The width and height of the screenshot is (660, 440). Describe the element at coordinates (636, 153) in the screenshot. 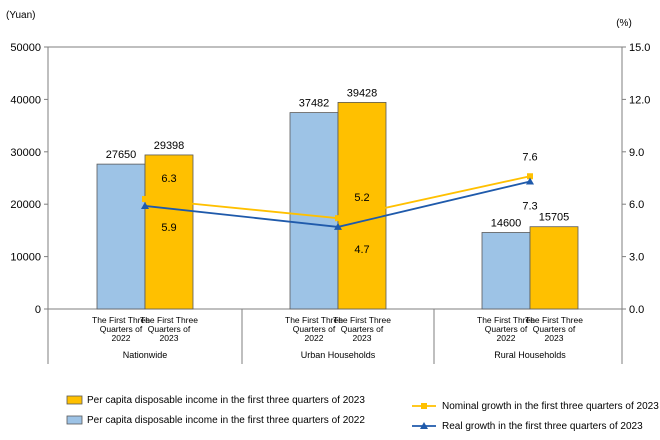

I see `right-tick-label: 9.0` at that location.